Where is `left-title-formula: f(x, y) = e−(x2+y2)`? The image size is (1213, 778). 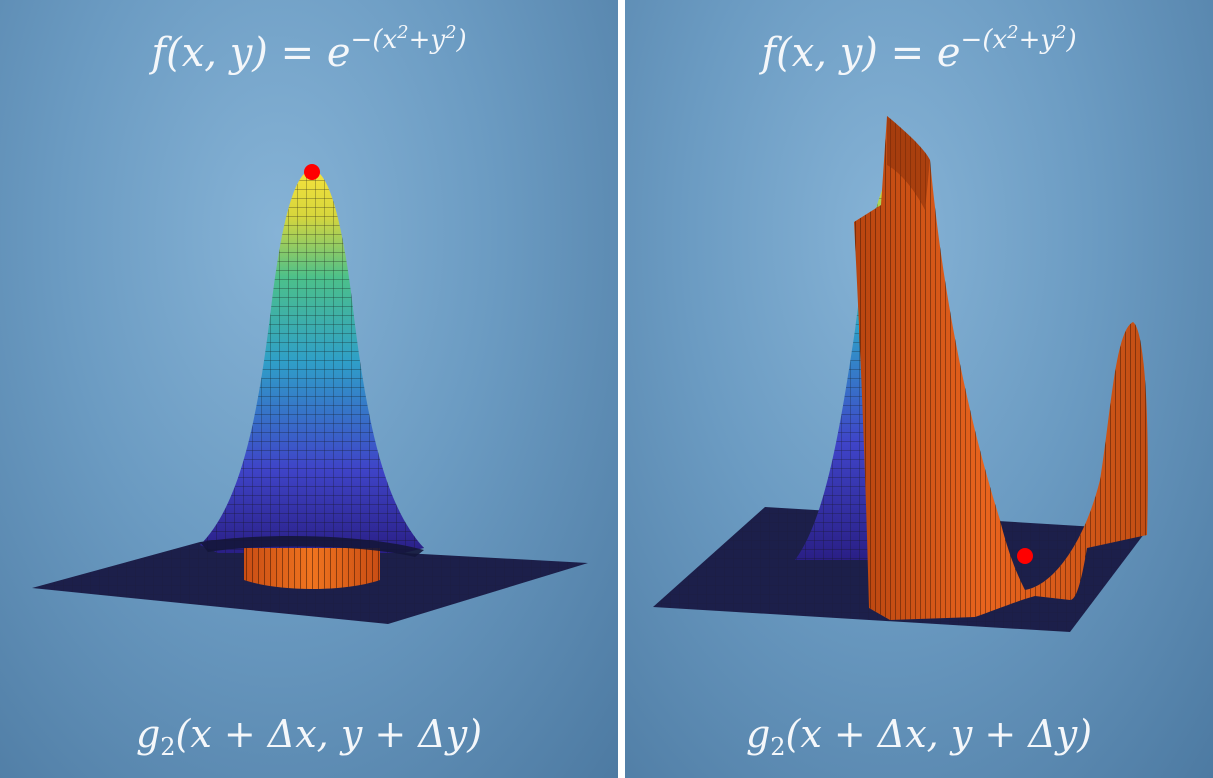
left-title-formula: f(x, y) = e−(x2+y2) is located at coordinates (309, 49).